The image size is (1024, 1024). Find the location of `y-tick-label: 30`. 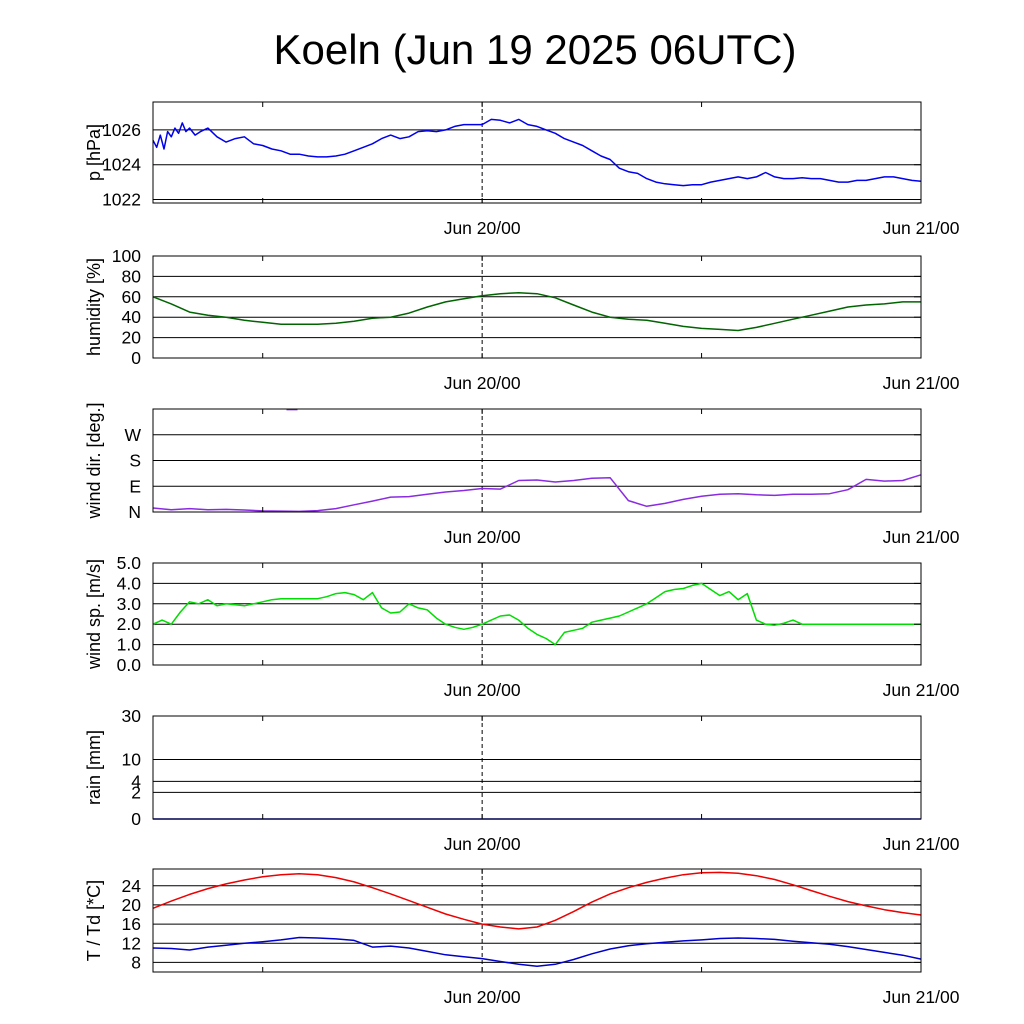

y-tick-label: 30 is located at coordinates (132, 716).